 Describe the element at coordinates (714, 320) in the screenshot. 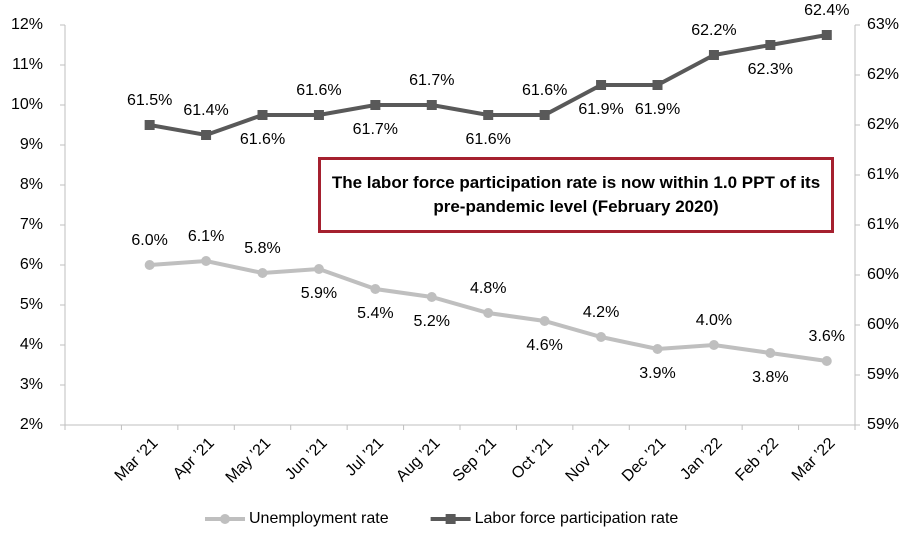

I see `data-label: 4.0%` at that location.